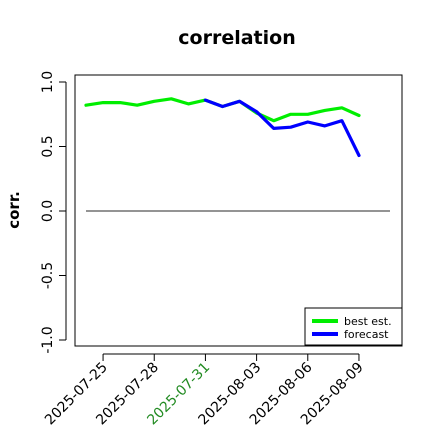 This screenshot has width=440, height=440. What do you see at coordinates (48, 339) in the screenshot?
I see `y-tick-label: -1.0` at bounding box center [48, 339].